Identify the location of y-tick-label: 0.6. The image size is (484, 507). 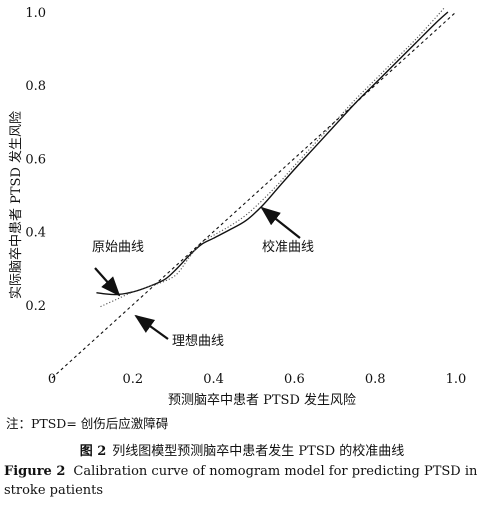
(35, 159).